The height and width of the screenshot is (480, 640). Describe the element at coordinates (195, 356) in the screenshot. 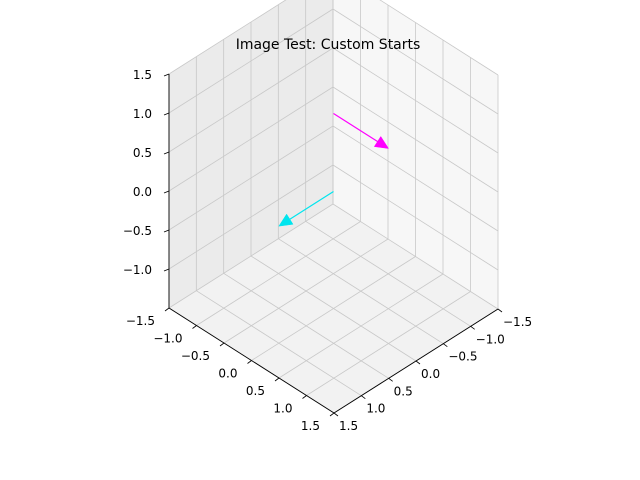

I see `x-tick-label: −0.5` at that location.